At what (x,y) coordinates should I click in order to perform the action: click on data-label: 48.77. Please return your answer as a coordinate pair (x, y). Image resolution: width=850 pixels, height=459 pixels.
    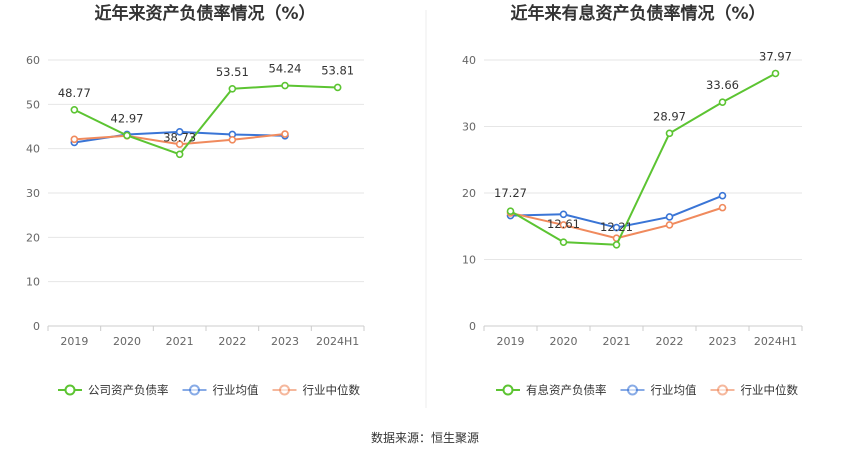
    Looking at the image, I should click on (74, 93).